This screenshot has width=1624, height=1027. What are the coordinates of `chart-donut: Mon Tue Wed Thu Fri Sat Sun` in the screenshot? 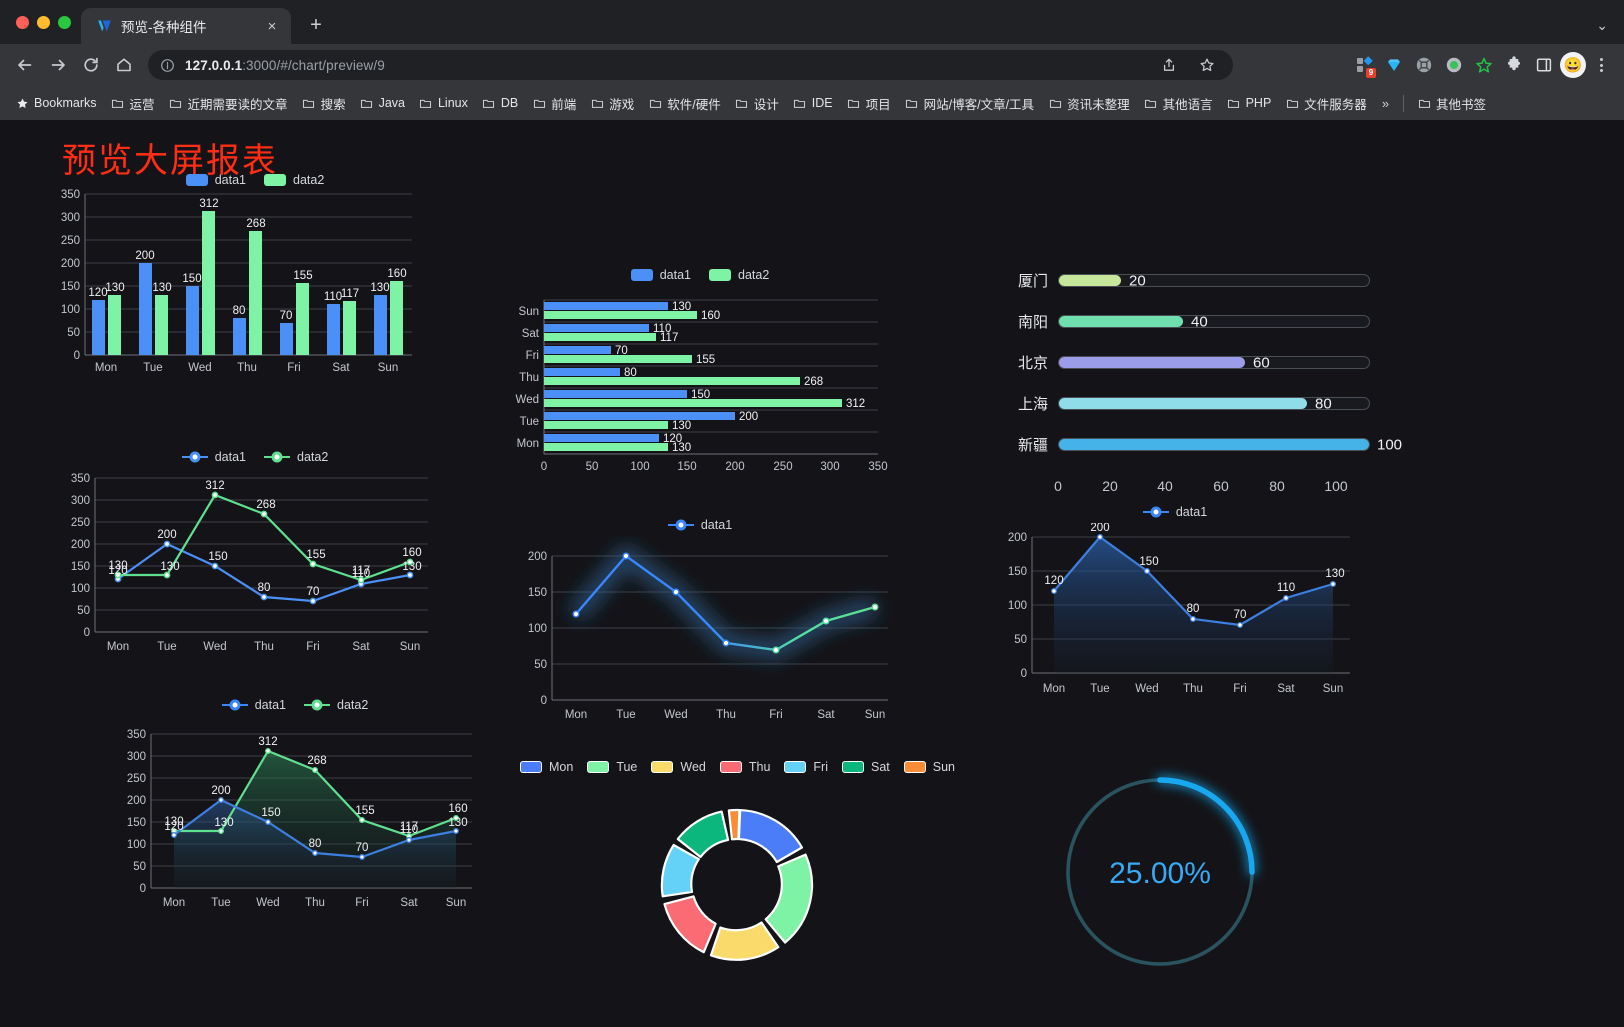 It's located at (737, 890).